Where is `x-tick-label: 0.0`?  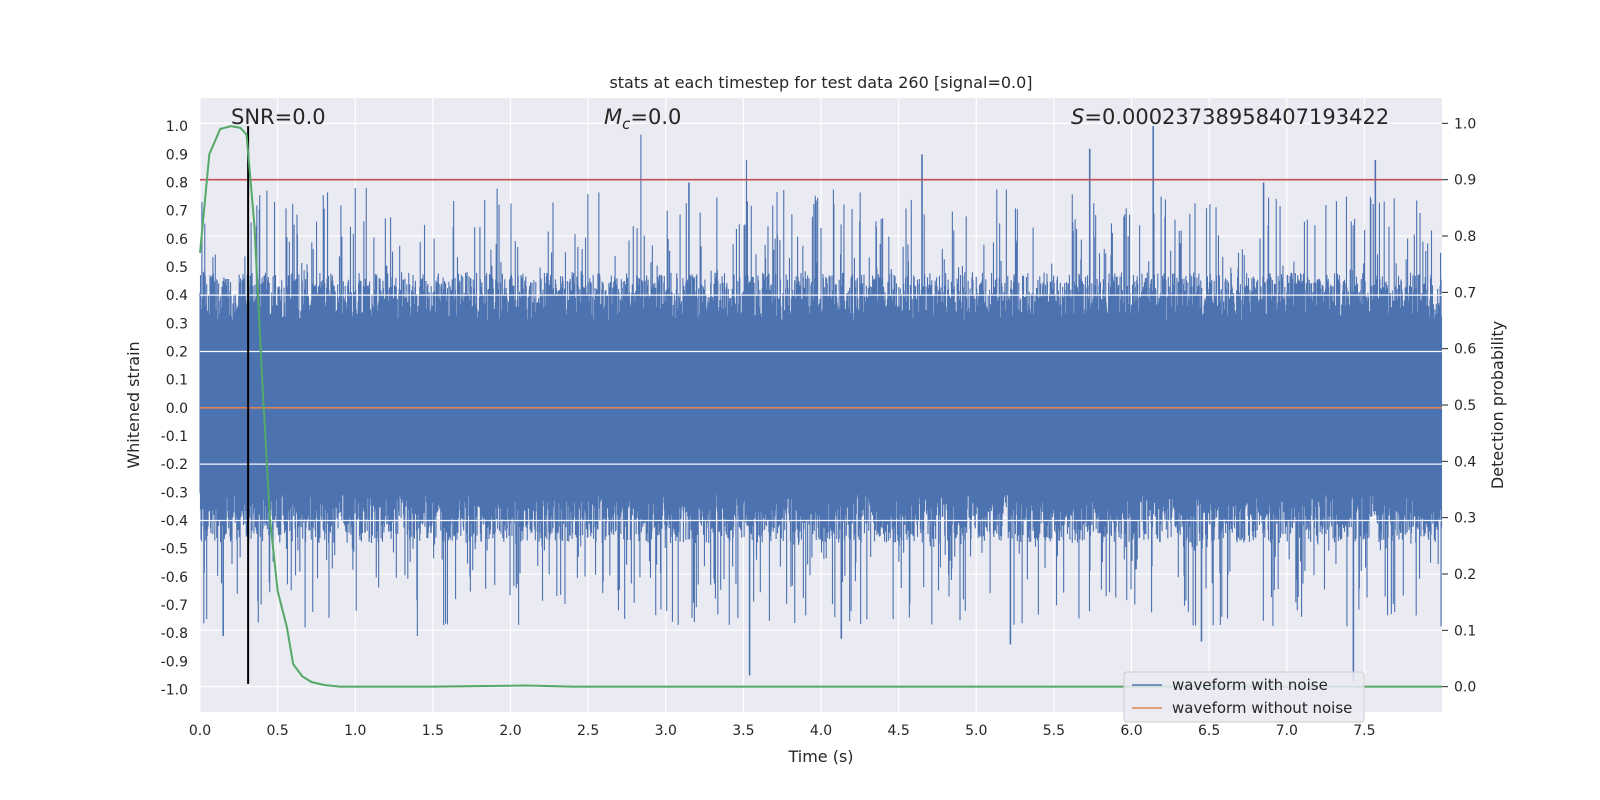 x-tick-label: 0.0 is located at coordinates (200, 731).